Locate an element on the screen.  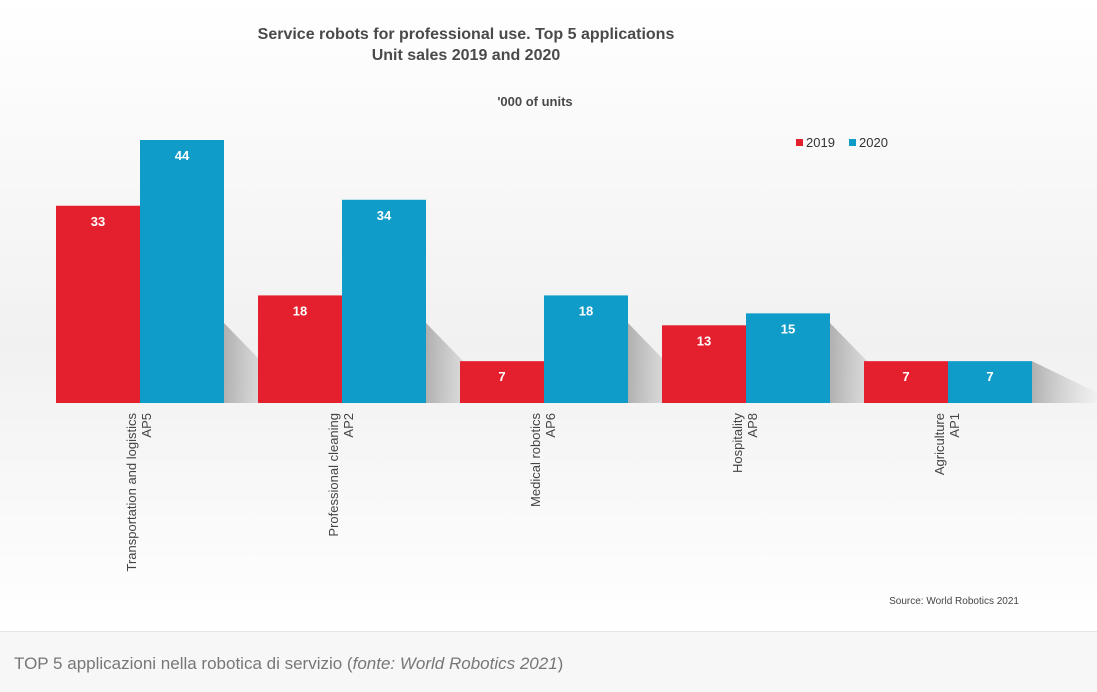
category-label-line: Medical robotics is located at coordinates (535, 460).